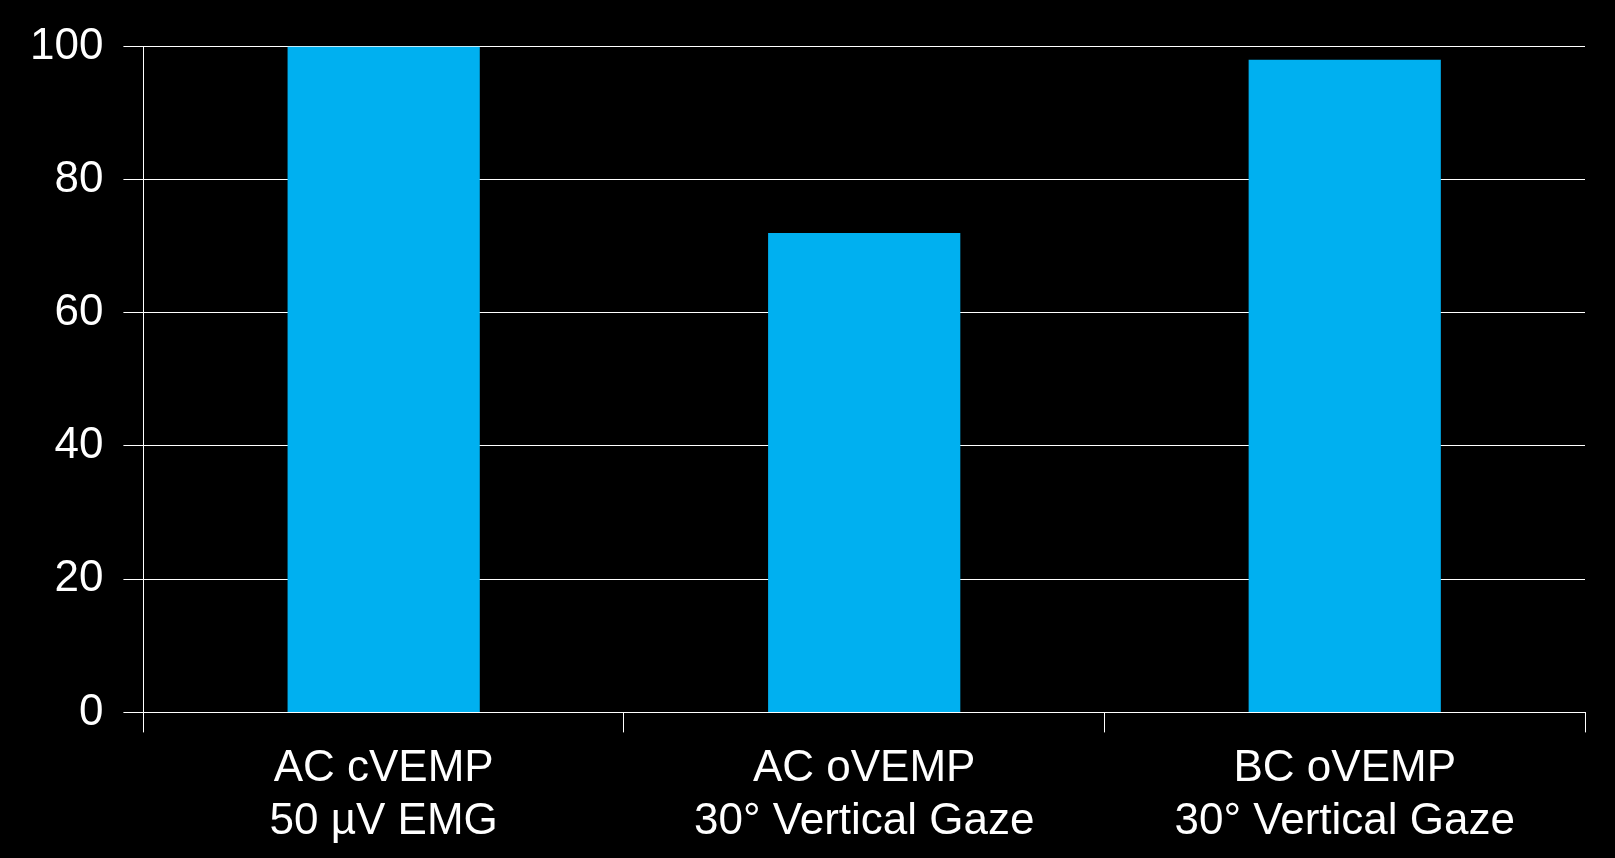 Image resolution: width=1615 pixels, height=858 pixels. What do you see at coordinates (79, 309) in the screenshot?
I see `y-tick-label: 60` at bounding box center [79, 309].